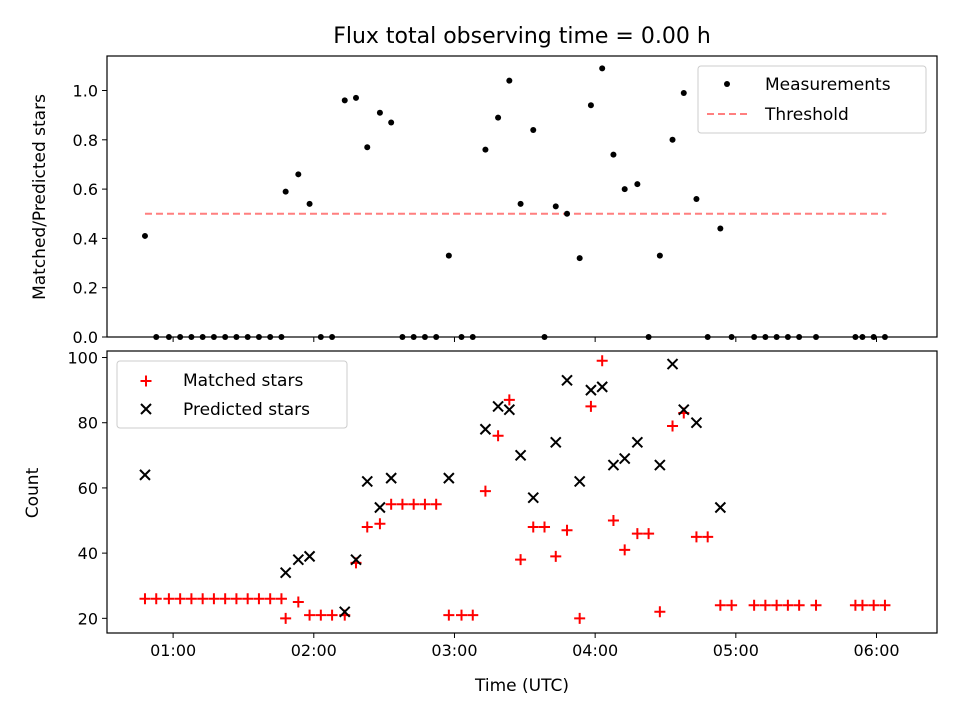 The width and height of the screenshot is (960, 720). I want to click on x-tick-label: 02:00, so click(314, 650).